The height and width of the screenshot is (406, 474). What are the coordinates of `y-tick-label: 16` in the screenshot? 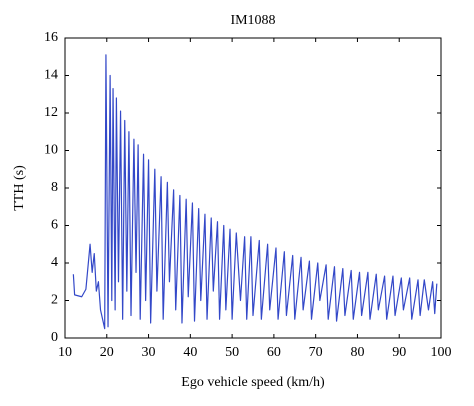 It's located at (51, 37).